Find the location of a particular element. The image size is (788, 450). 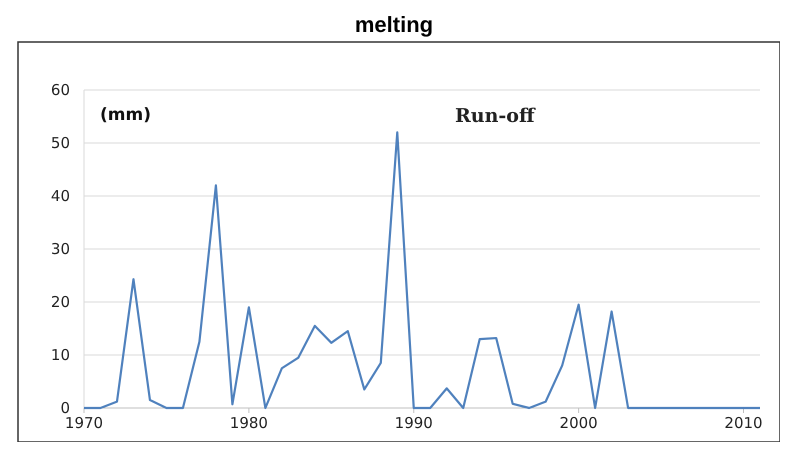

y-tick-label: 30 is located at coordinates (60, 249).